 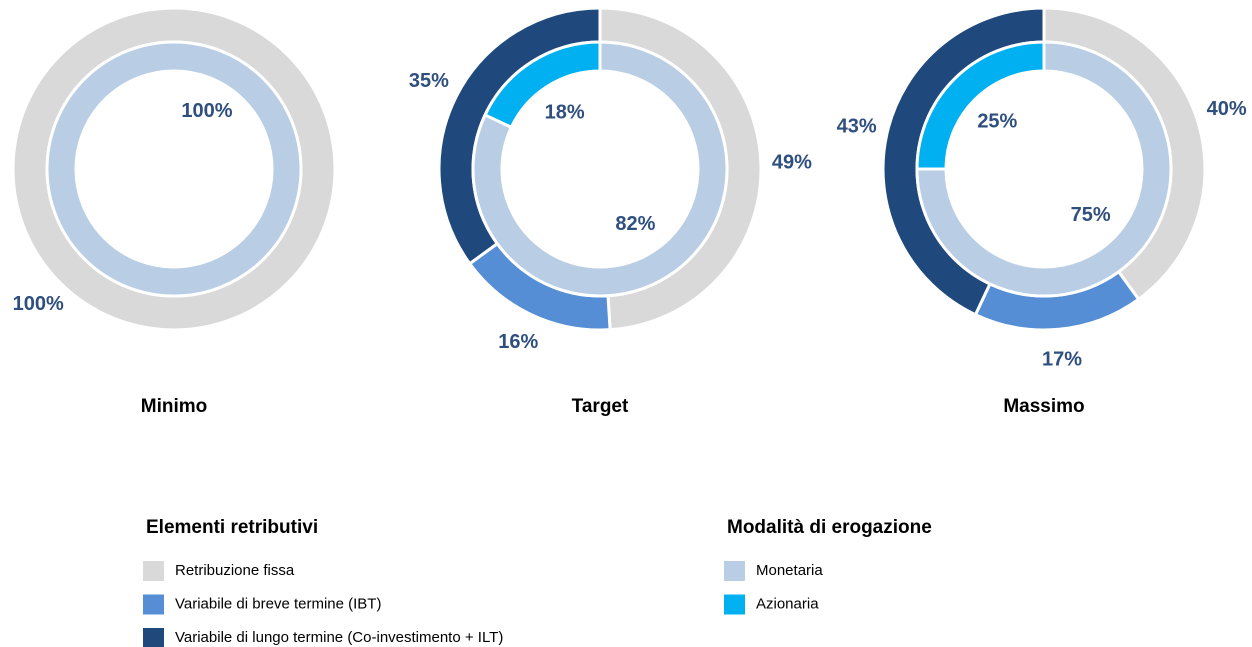 What do you see at coordinates (792, 162) in the screenshot?
I see `value-label: 49%` at bounding box center [792, 162].